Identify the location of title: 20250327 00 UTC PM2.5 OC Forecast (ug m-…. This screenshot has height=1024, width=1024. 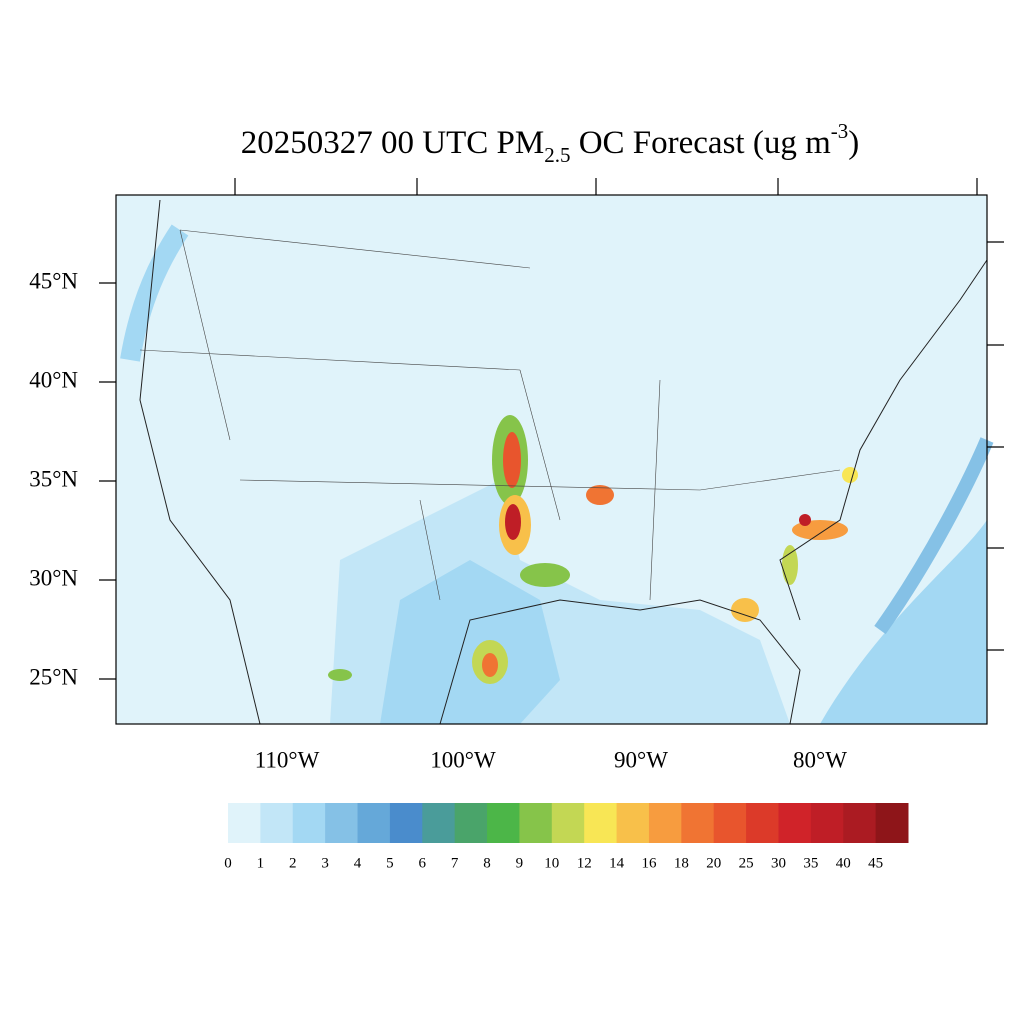
(550, 143).